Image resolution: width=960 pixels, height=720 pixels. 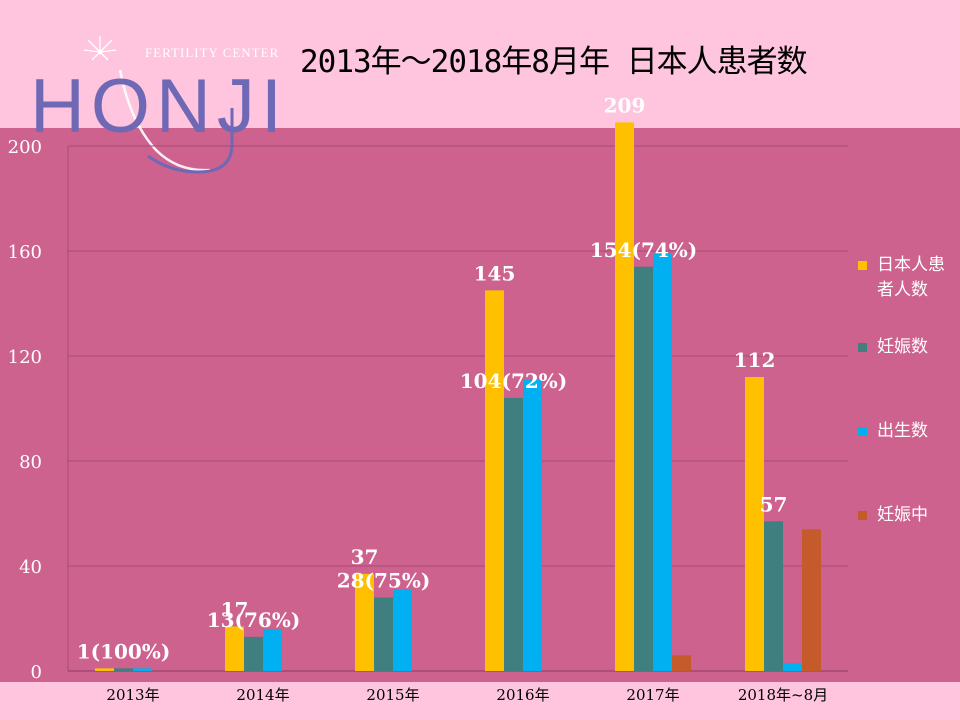 I want to click on y-tick-label: 120, so click(x=25, y=357).